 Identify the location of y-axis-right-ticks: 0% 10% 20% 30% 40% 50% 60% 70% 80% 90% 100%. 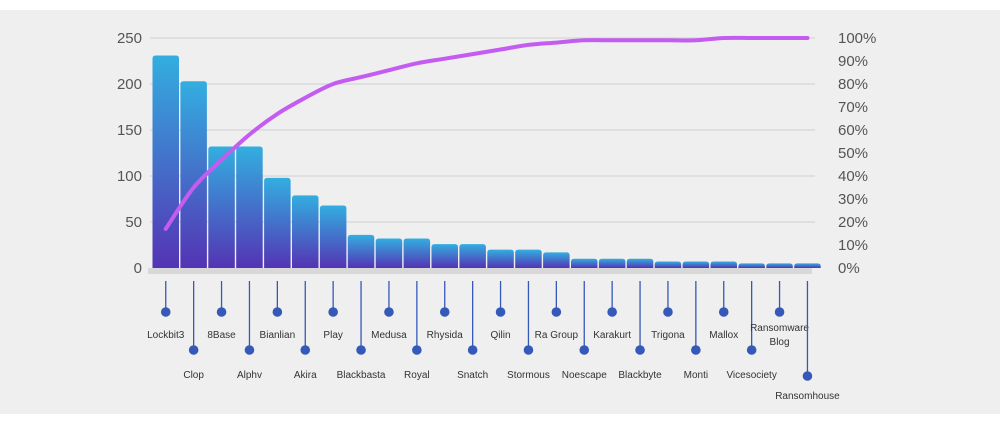
(857, 153).